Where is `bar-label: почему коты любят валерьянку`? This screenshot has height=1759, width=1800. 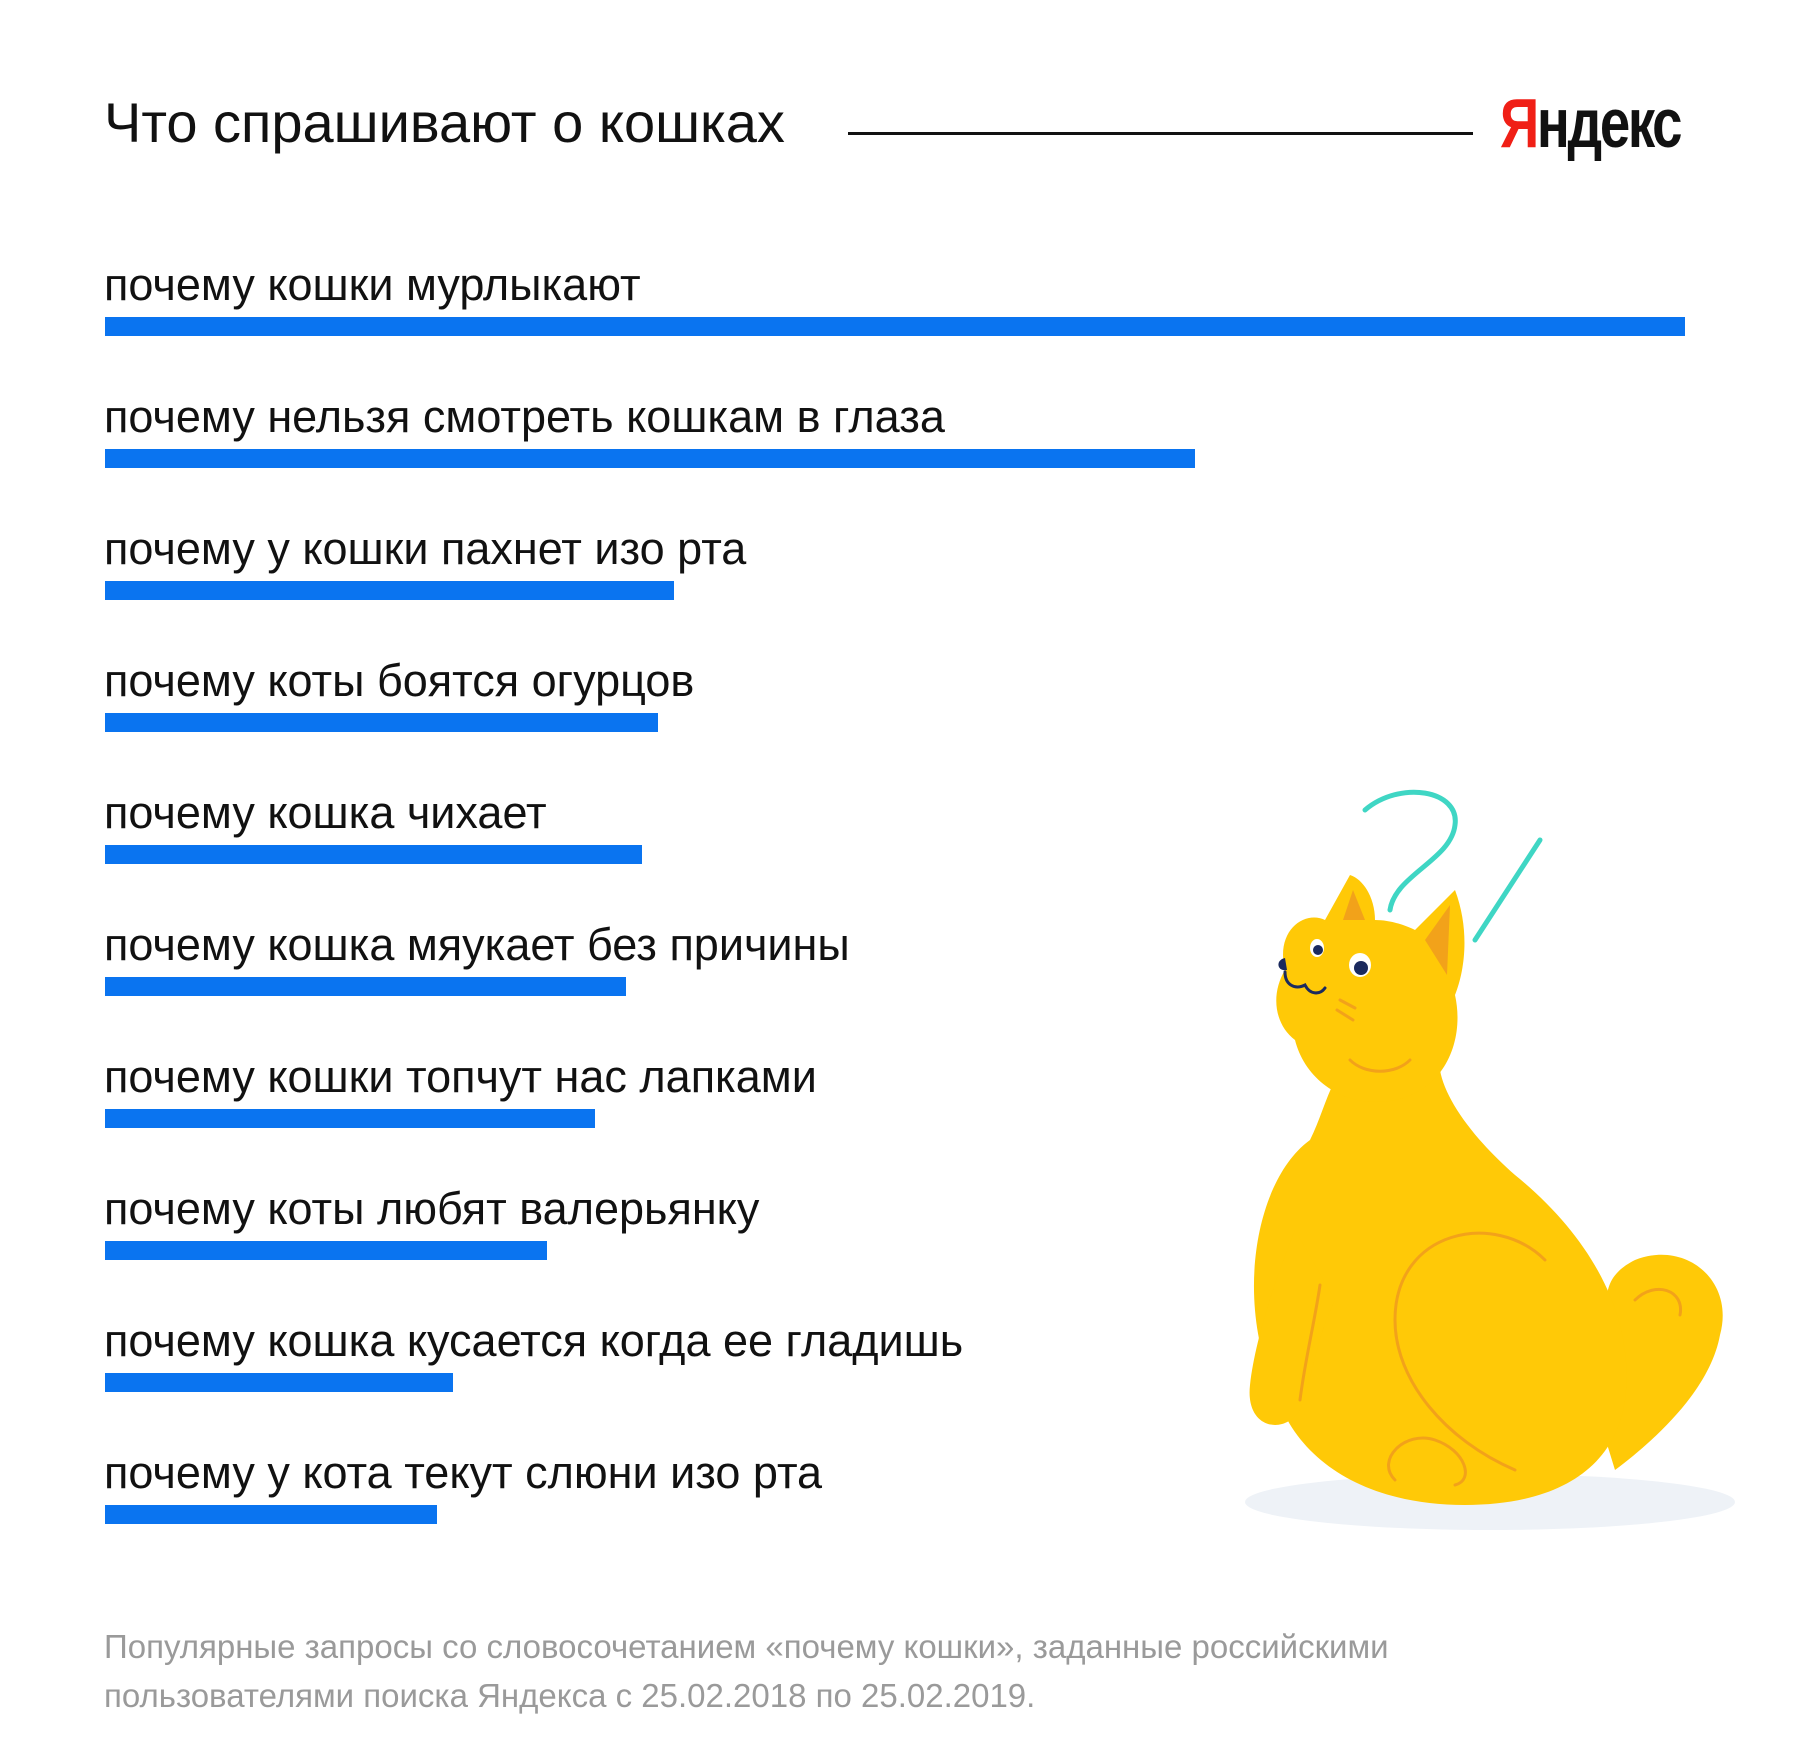
bar-label: почему коты любят валерьянку is located at coordinates (432, 1208).